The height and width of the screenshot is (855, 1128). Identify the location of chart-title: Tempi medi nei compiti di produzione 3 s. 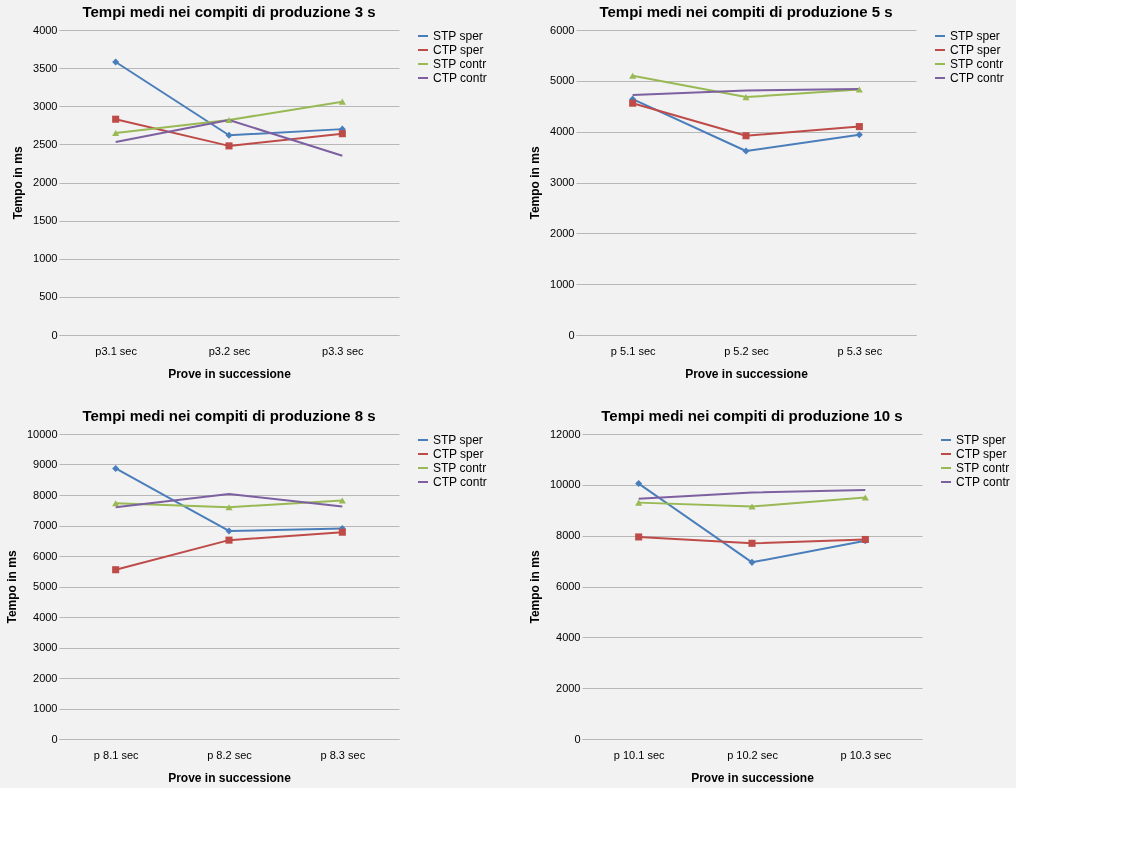
(229, 11).